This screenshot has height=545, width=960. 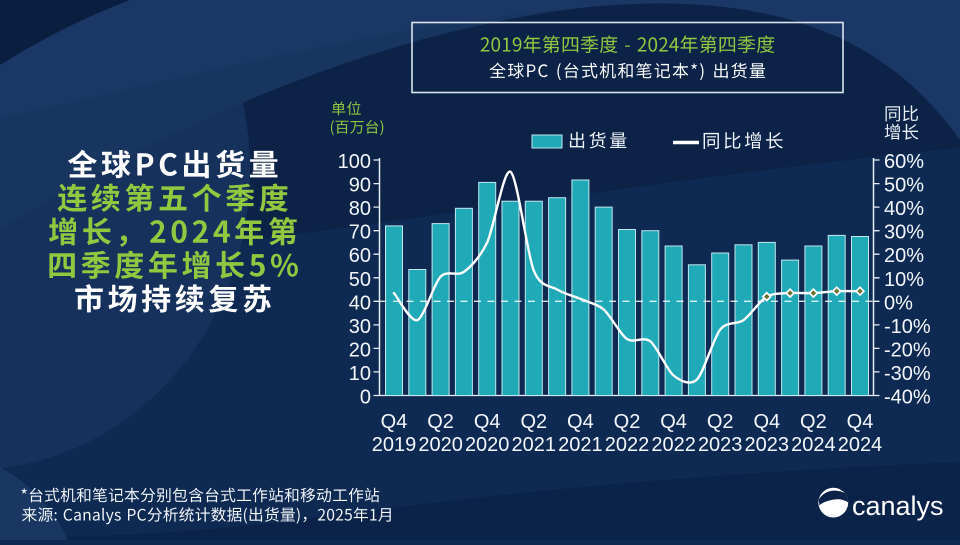 I want to click on svg-text: canalys, so click(x=898, y=506).